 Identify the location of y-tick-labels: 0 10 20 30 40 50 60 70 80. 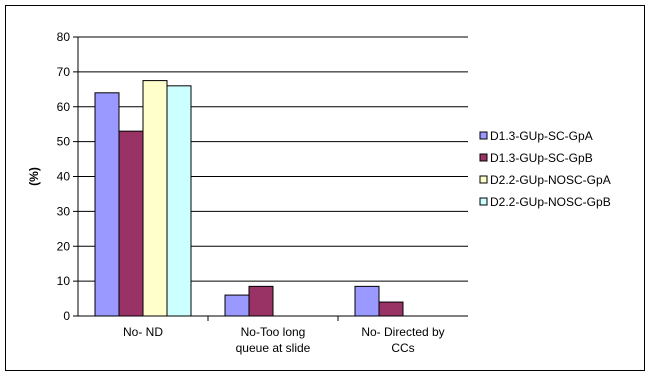
(64, 176).